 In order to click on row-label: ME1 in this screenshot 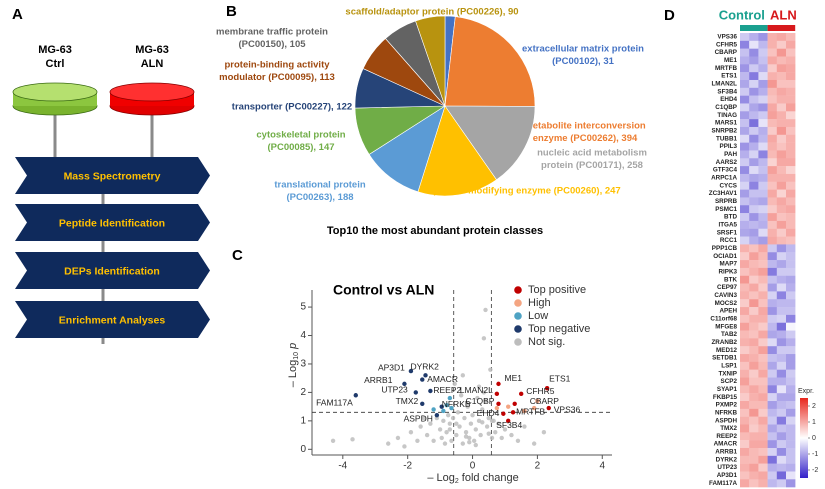, I will do `click(730, 60)`.